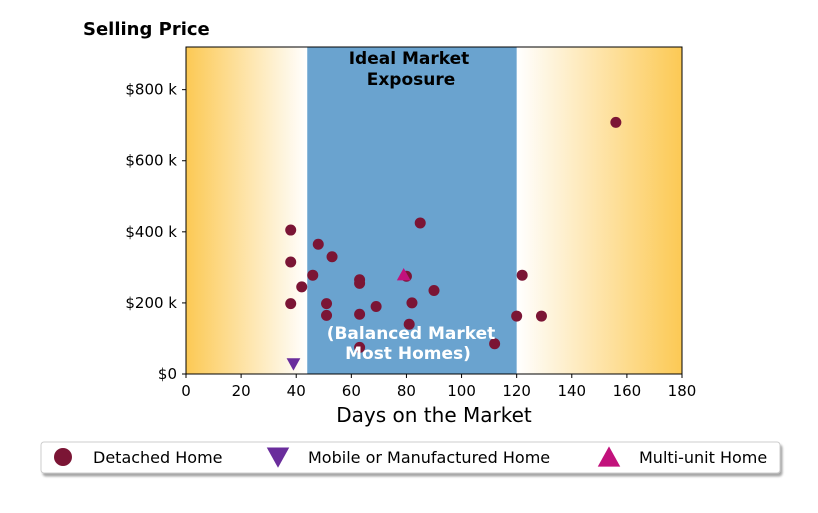 The image size is (818, 513). I want to click on x-tick-label: 140, so click(571, 391).